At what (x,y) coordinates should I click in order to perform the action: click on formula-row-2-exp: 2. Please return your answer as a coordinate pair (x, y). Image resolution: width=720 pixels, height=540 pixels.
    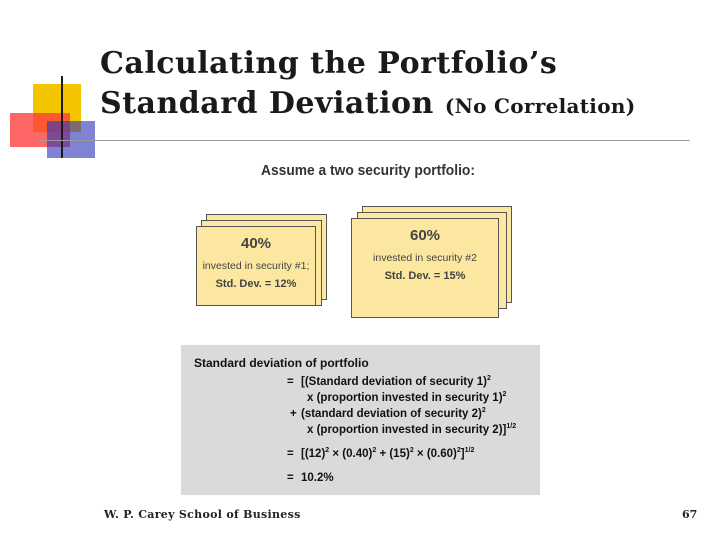
    Looking at the image, I should click on (504, 395).